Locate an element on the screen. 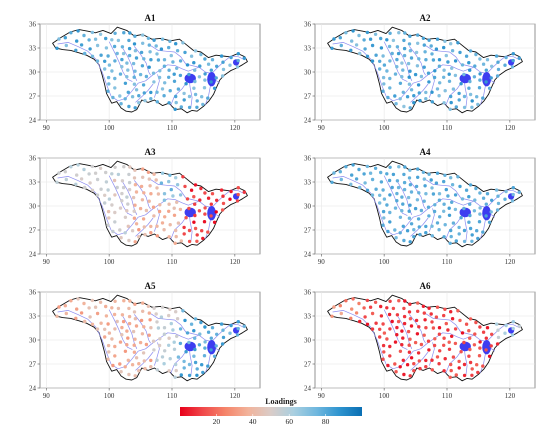  x-tick-label: 110 is located at coordinates (172, 396).